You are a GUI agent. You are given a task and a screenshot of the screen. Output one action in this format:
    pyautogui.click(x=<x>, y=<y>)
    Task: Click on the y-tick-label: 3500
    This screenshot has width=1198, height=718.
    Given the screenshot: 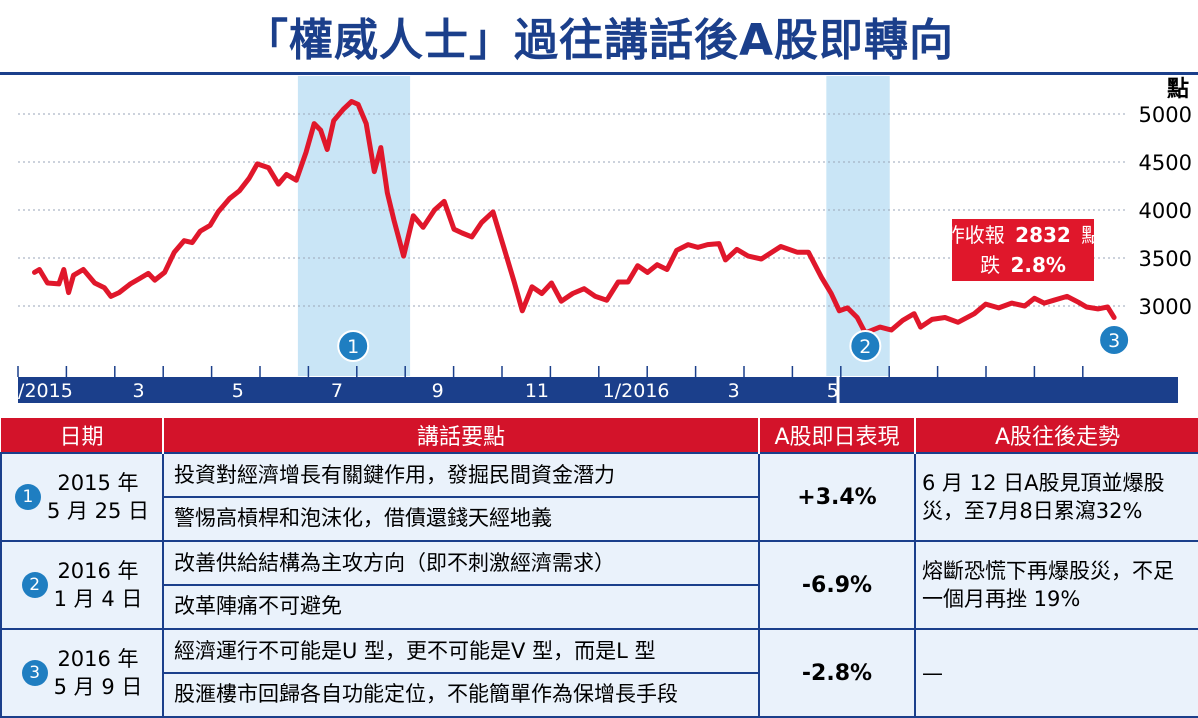 What is the action you would take?
    pyautogui.click(x=1165, y=259)
    